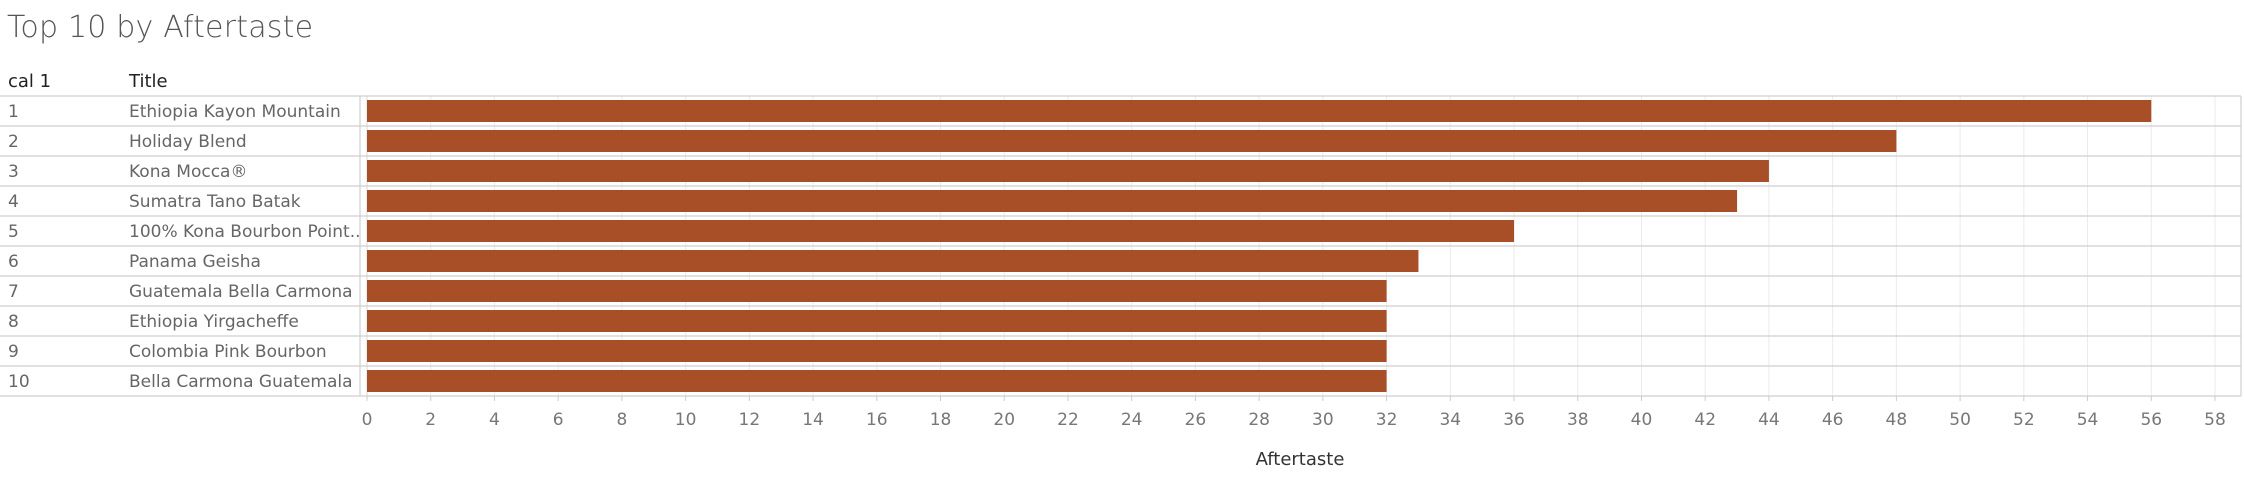 This screenshot has width=2244, height=482. What do you see at coordinates (1132, 420) in the screenshot?
I see `x-tick-label: 24` at bounding box center [1132, 420].